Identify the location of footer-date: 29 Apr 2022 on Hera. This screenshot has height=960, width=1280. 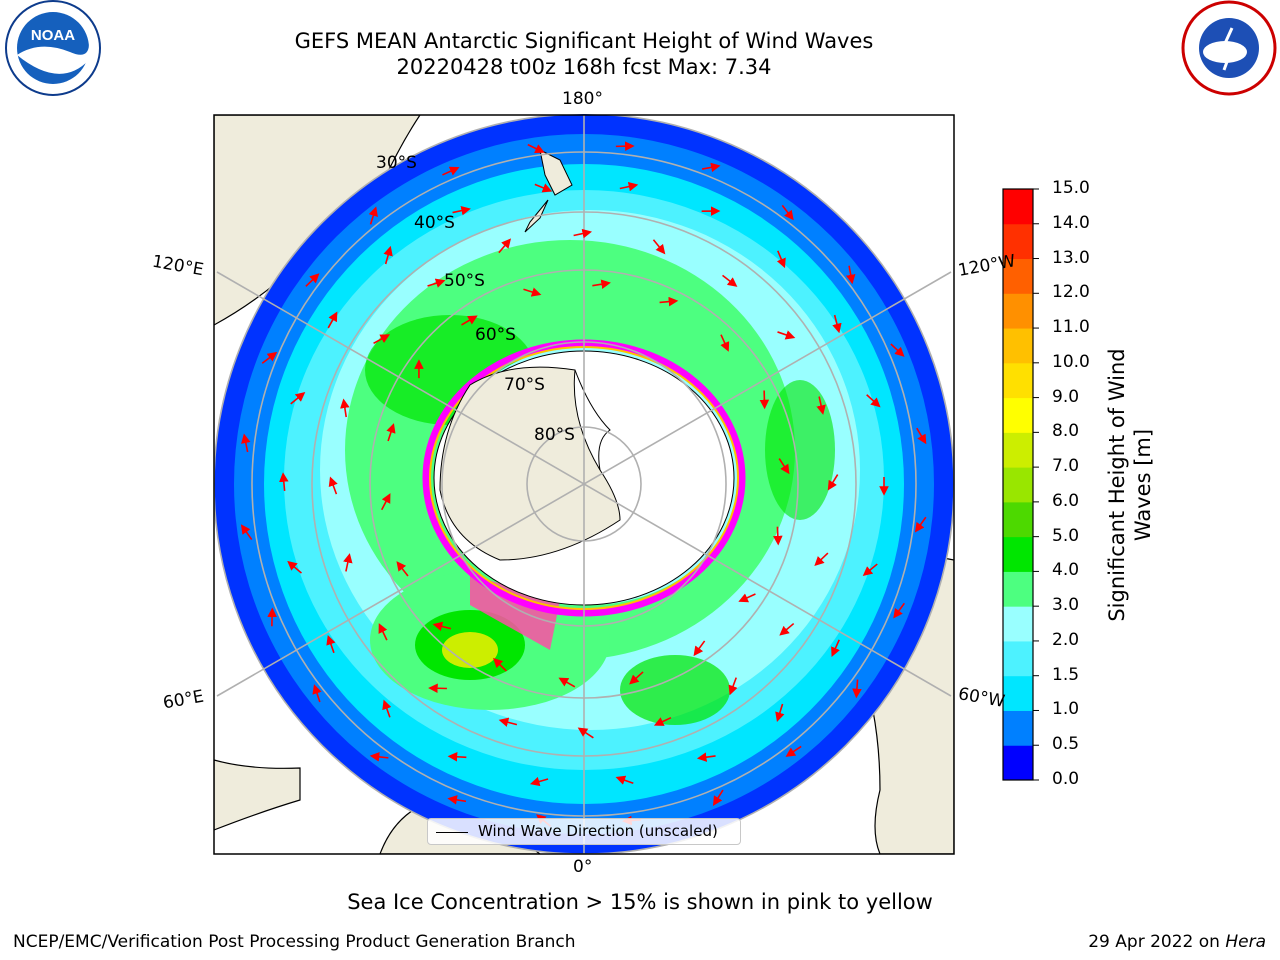
(1177, 942).